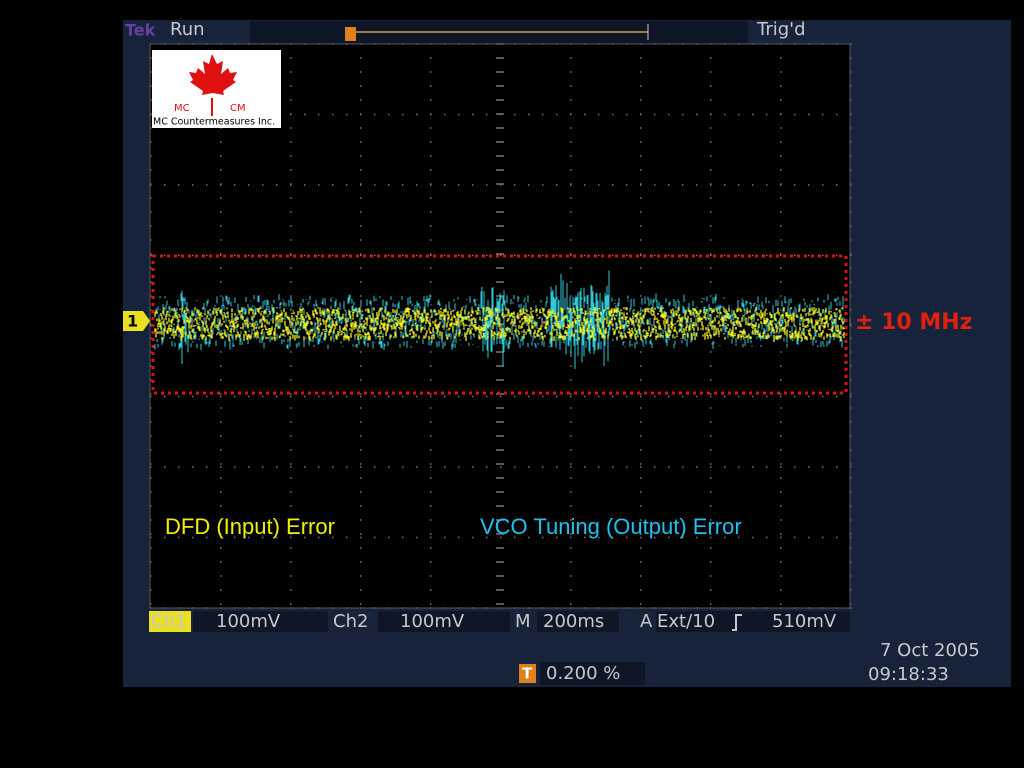  What do you see at coordinates (187, 29) in the screenshot?
I see `run-status: Run` at bounding box center [187, 29].